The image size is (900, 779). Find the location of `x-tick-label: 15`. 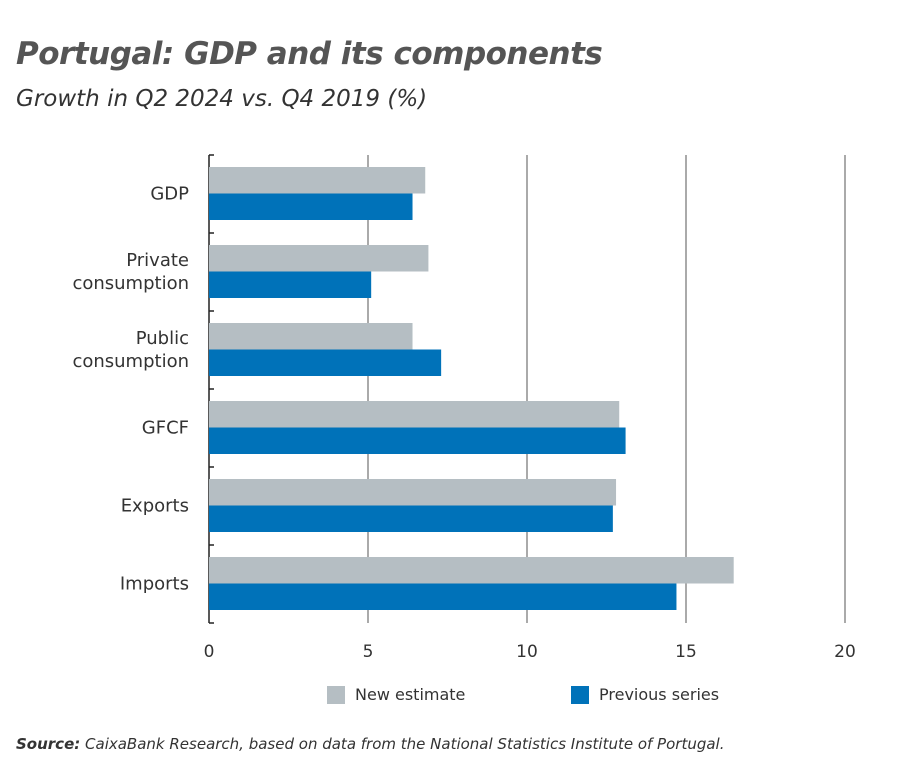

x-tick-label: 15 is located at coordinates (686, 652).